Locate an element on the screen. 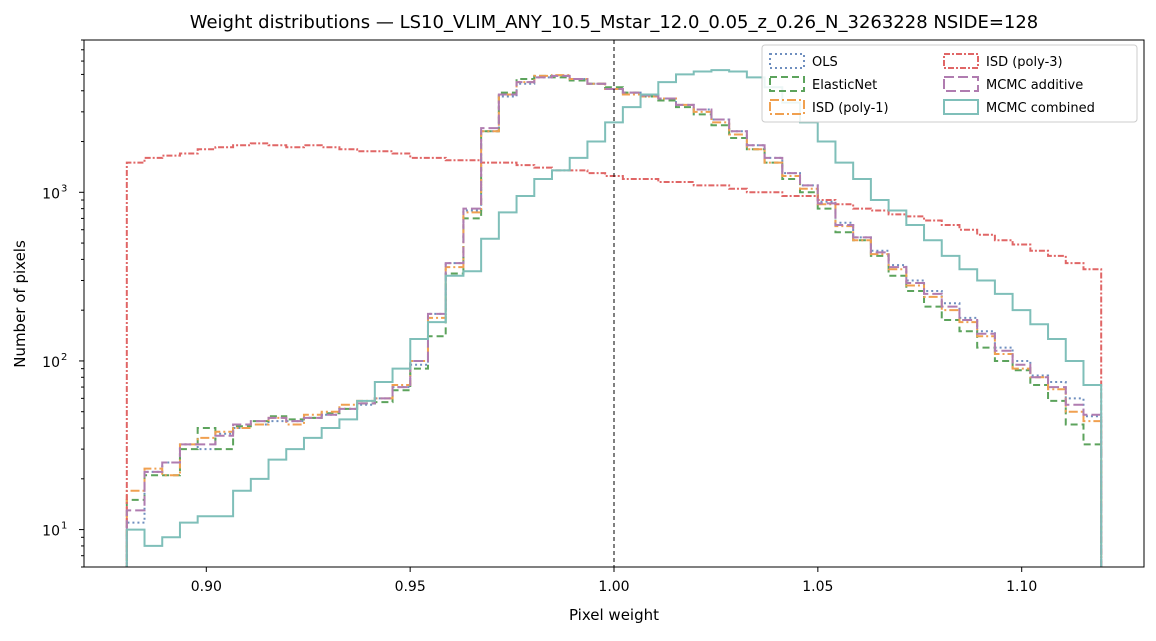  legend-label: OLS is located at coordinates (825, 62).